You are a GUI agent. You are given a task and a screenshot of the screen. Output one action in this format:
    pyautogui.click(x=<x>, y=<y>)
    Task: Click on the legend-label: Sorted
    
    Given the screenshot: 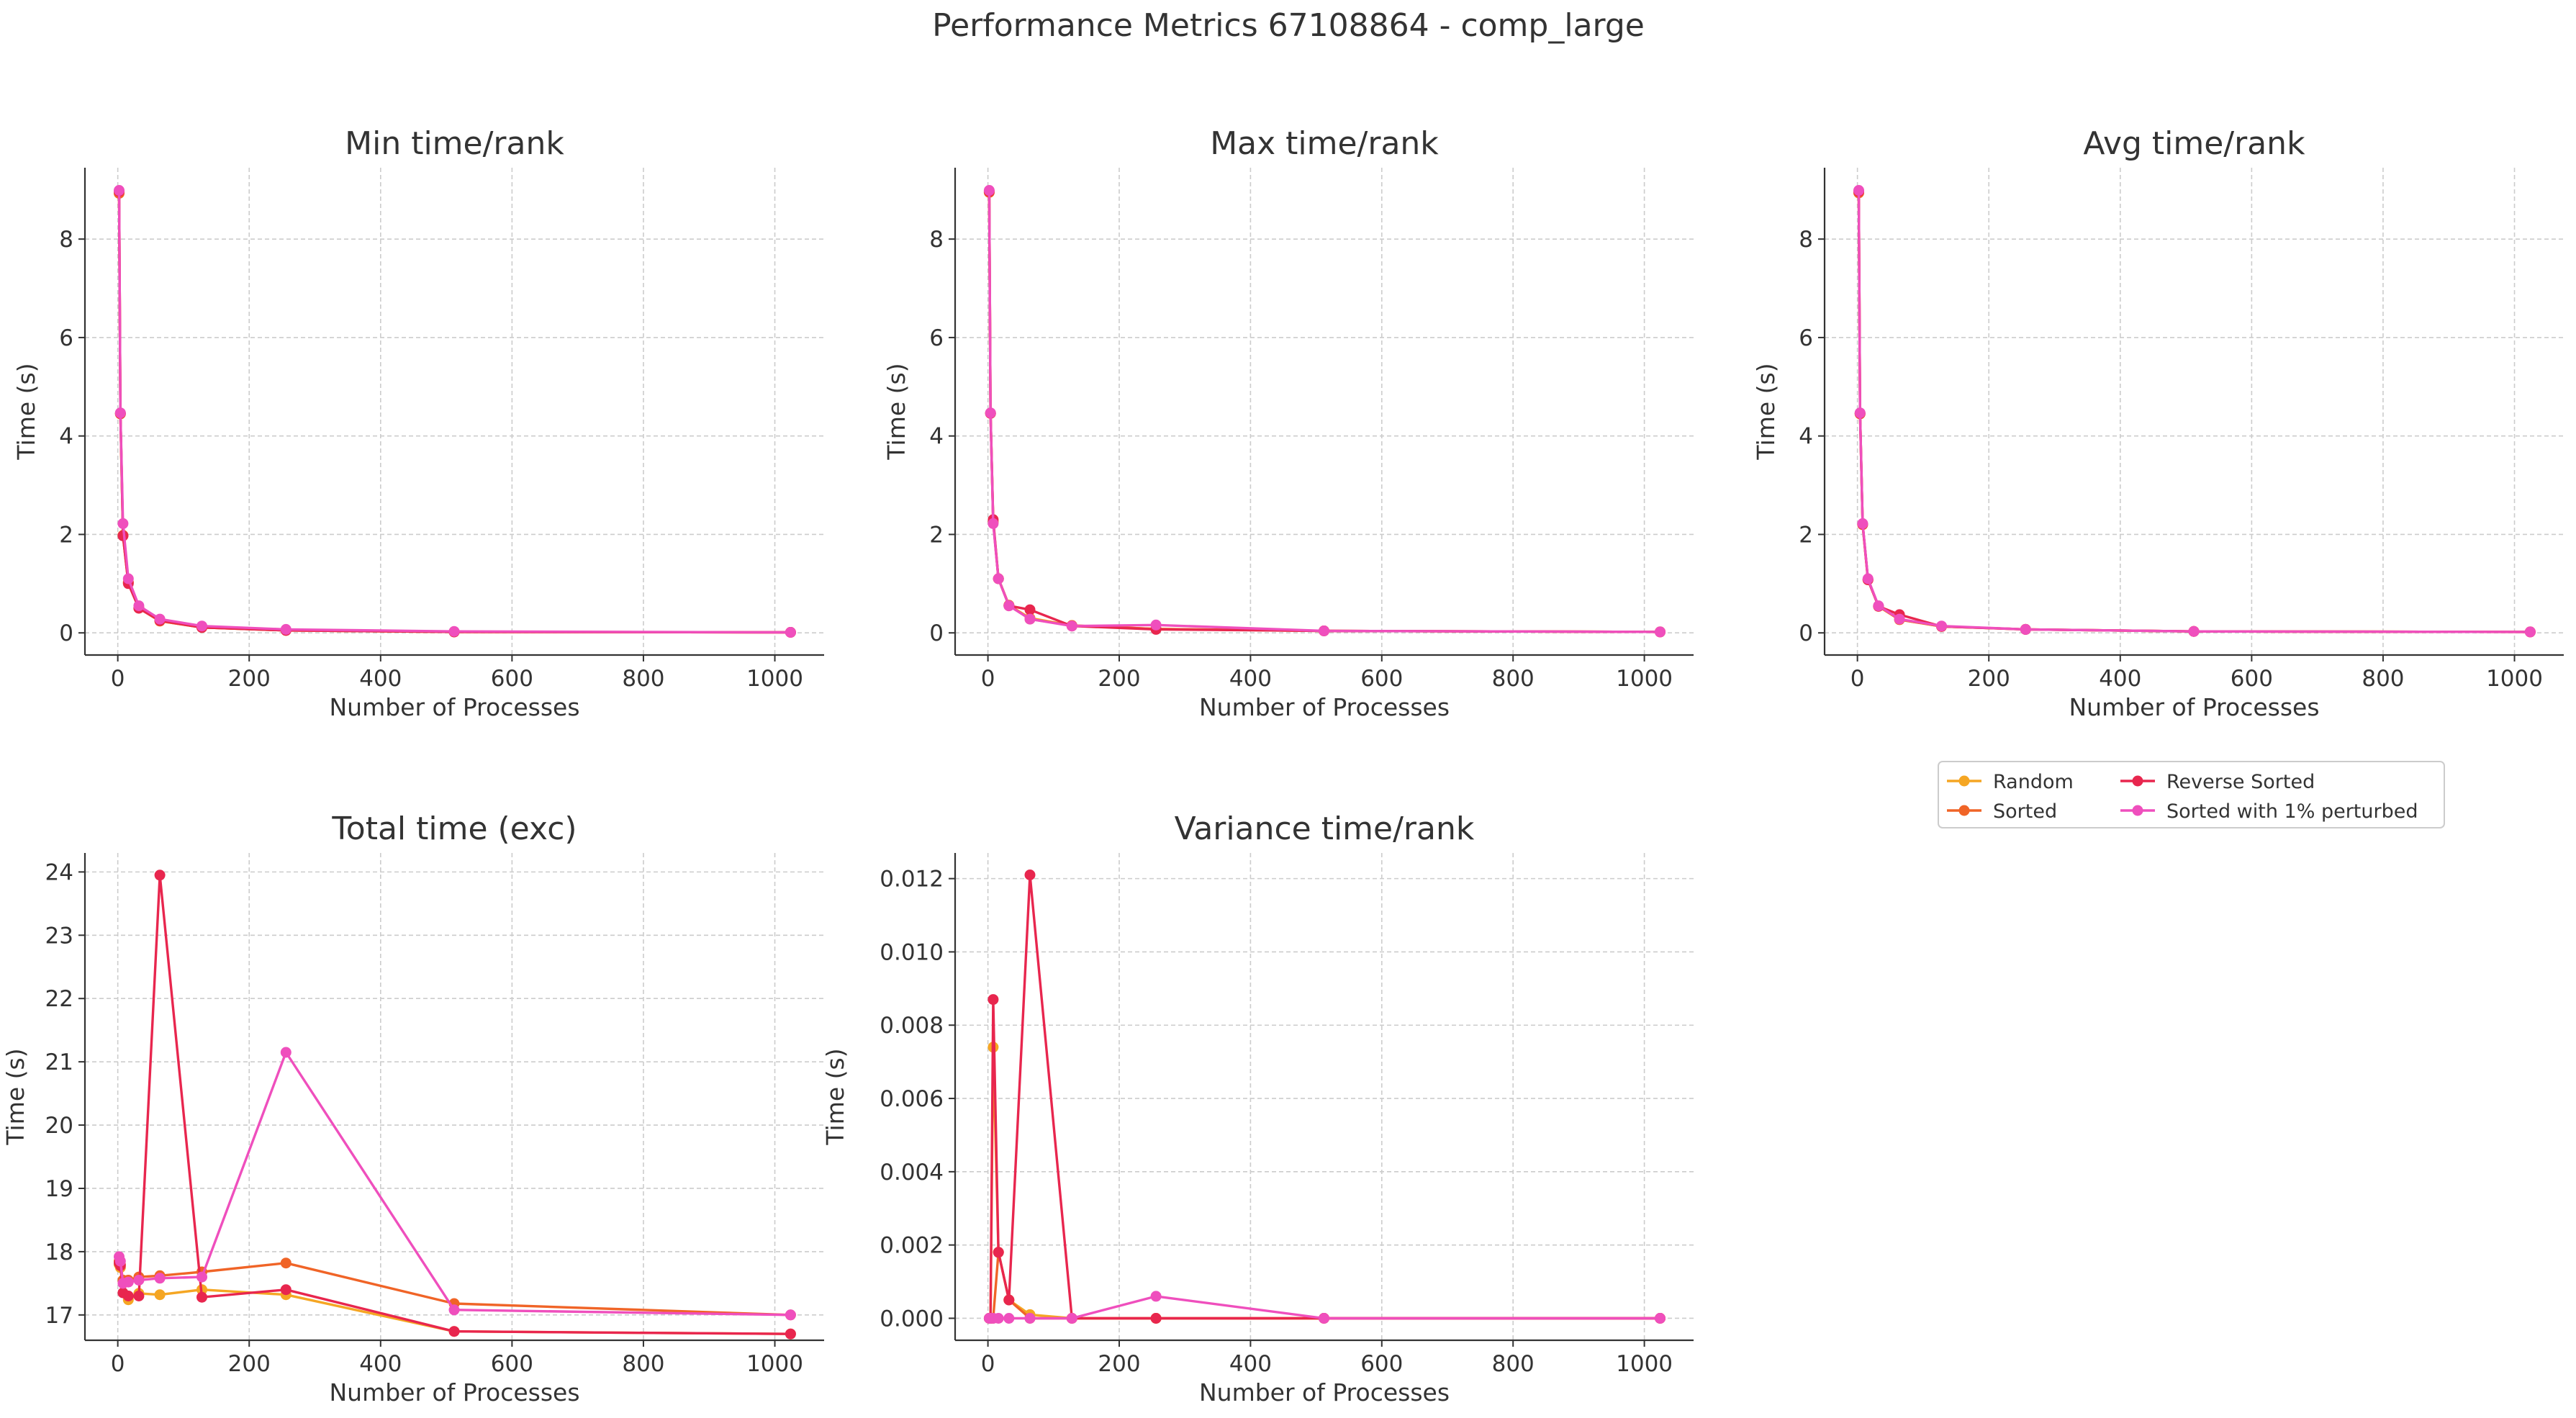 What is the action you would take?
    pyautogui.click(x=2025, y=811)
    